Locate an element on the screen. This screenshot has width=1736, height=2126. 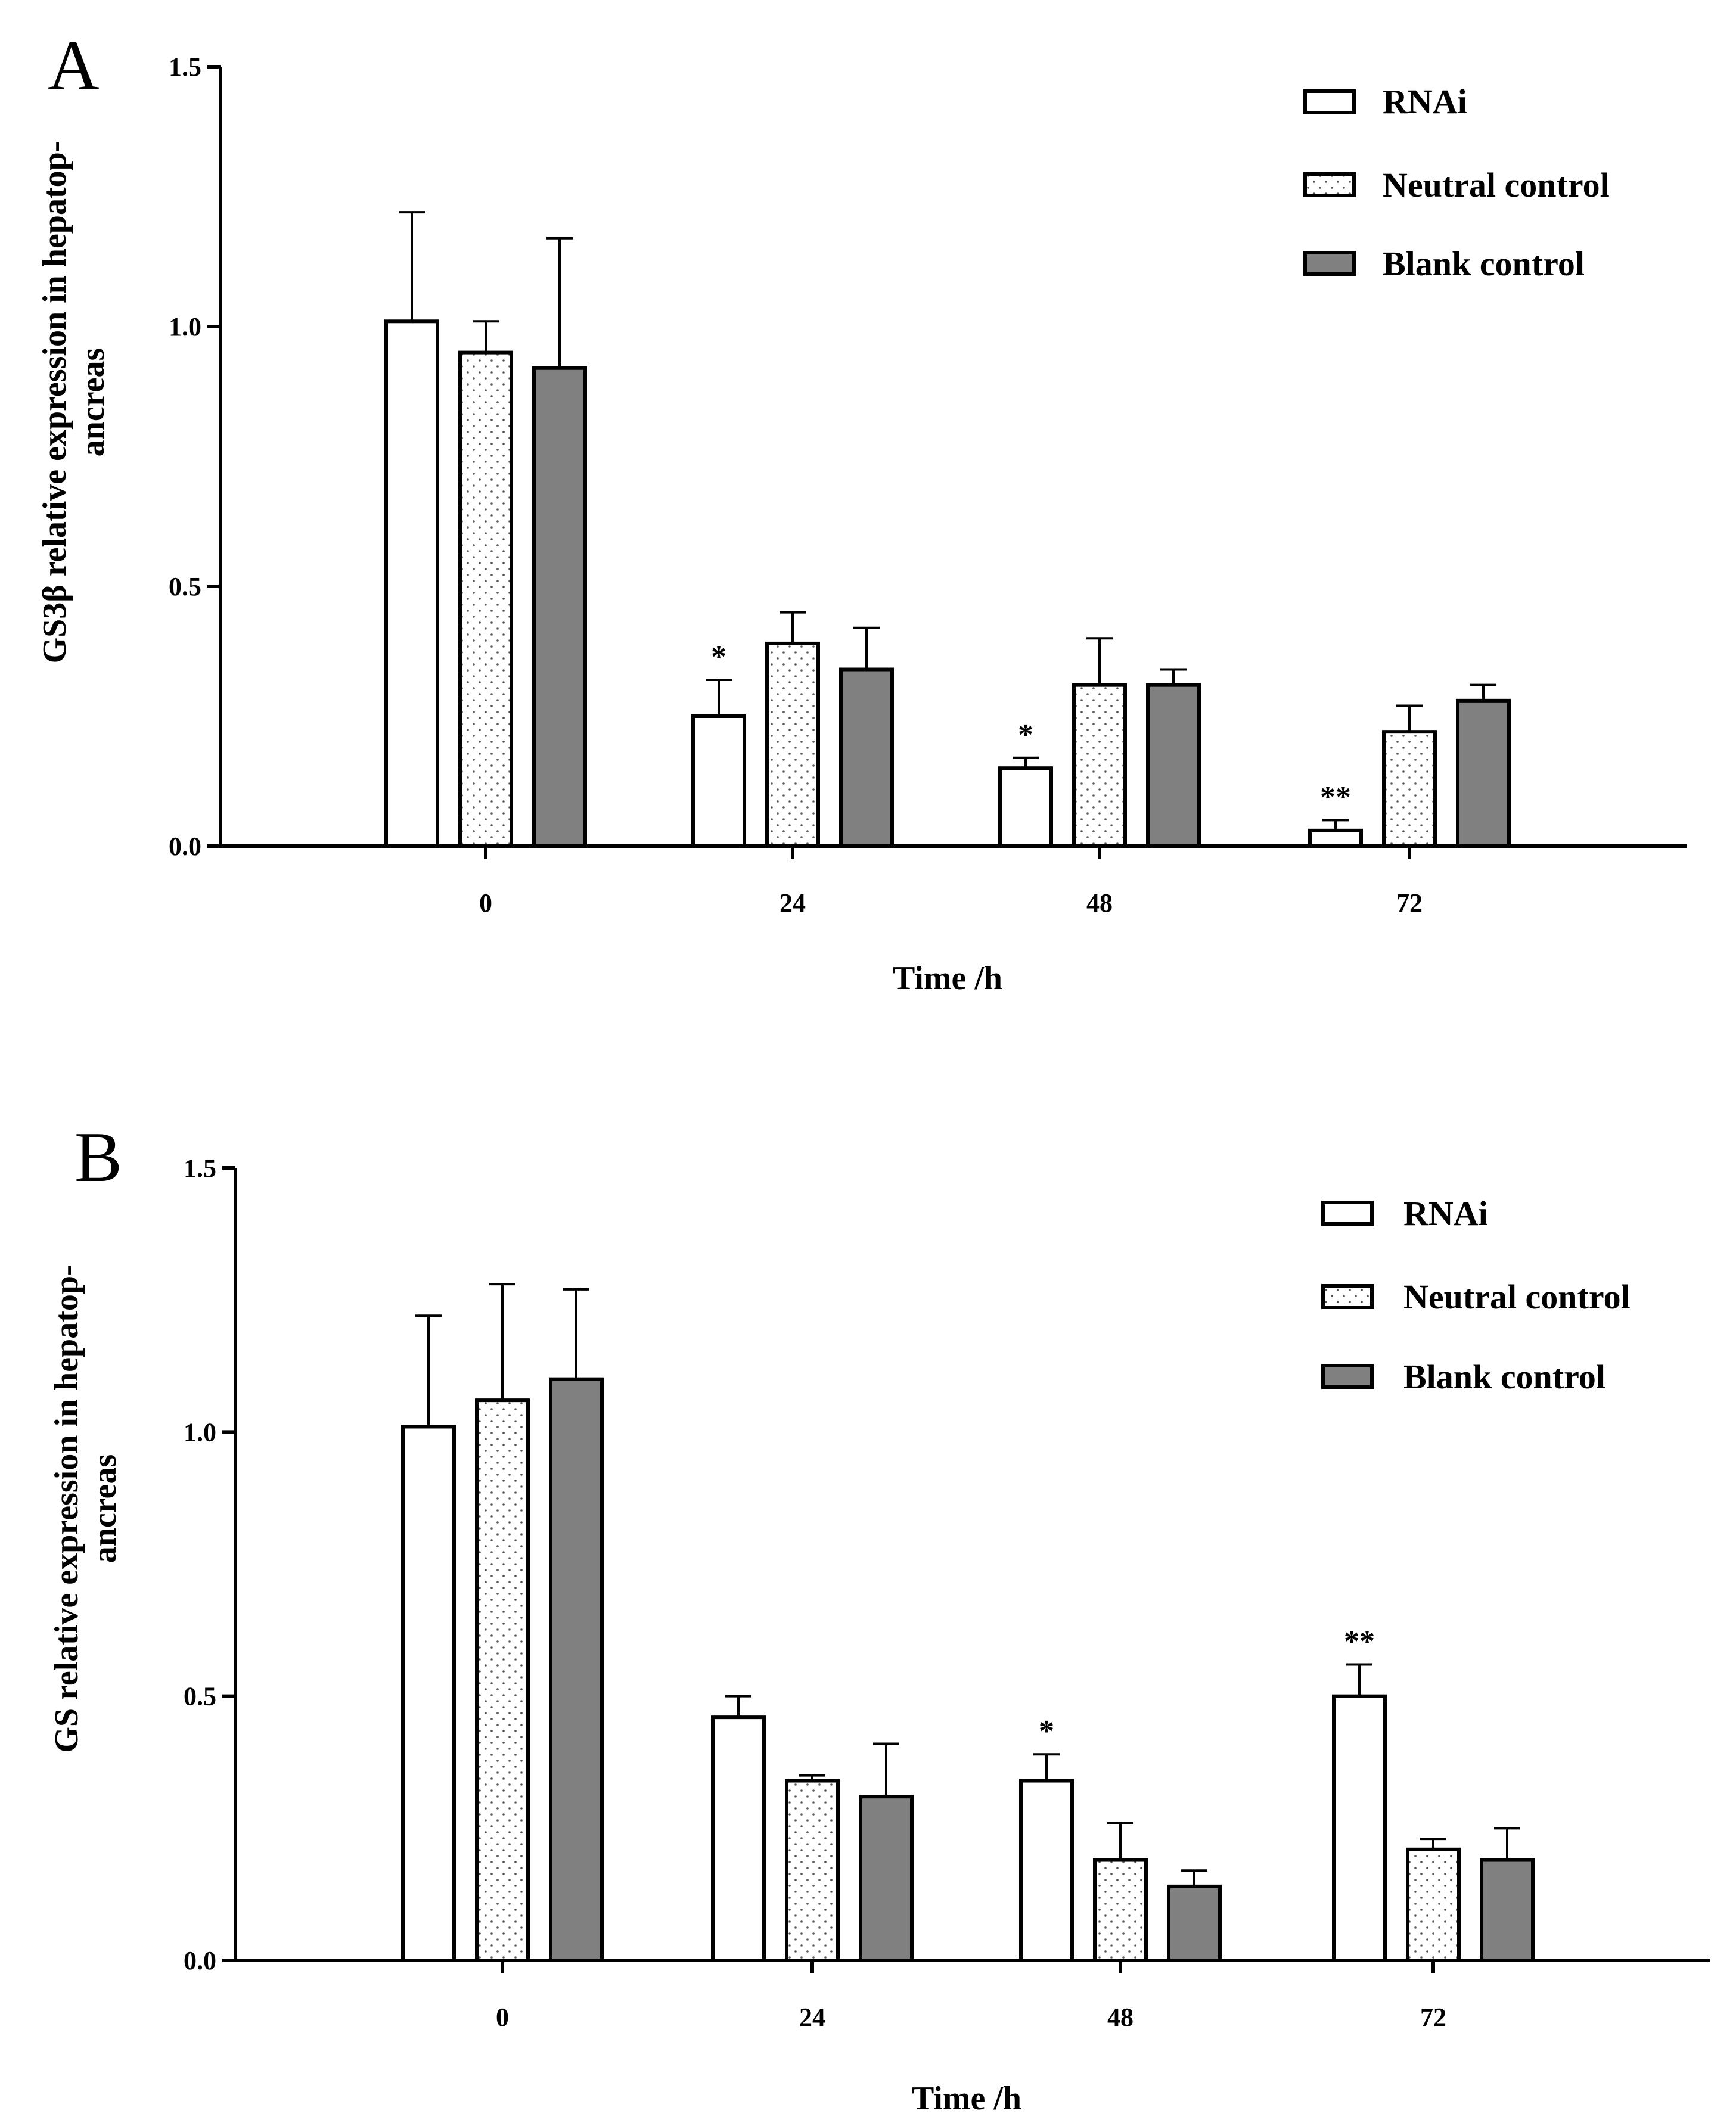
y-axis-title-line-1: GS relative expression in hepatop- is located at coordinates (66, 1508).